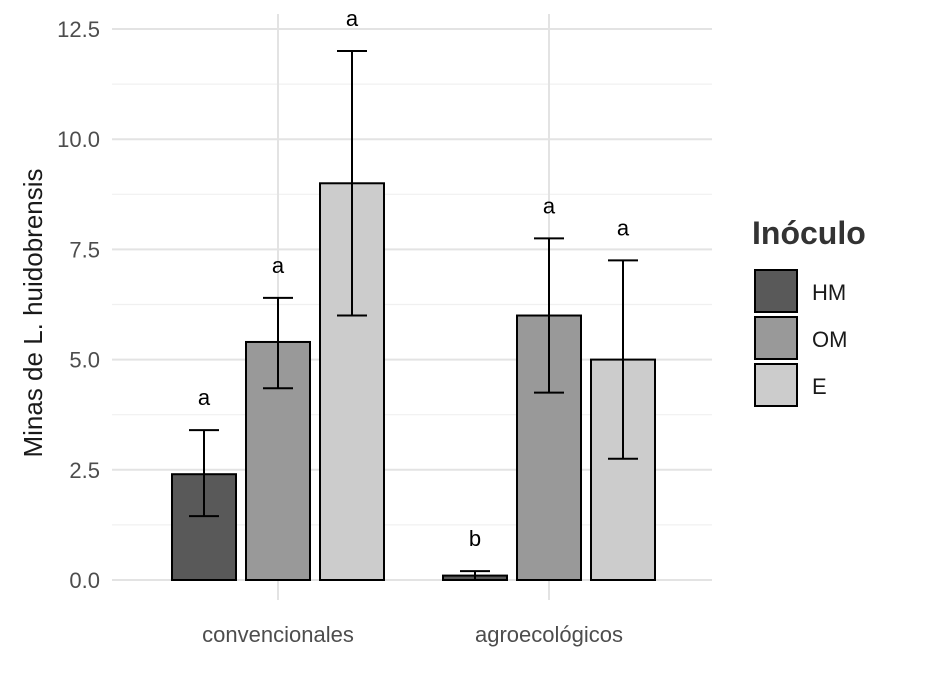  Describe the element at coordinates (33, 312) in the screenshot. I see `y-axis-title: Minas de L. huidobrensis` at that location.